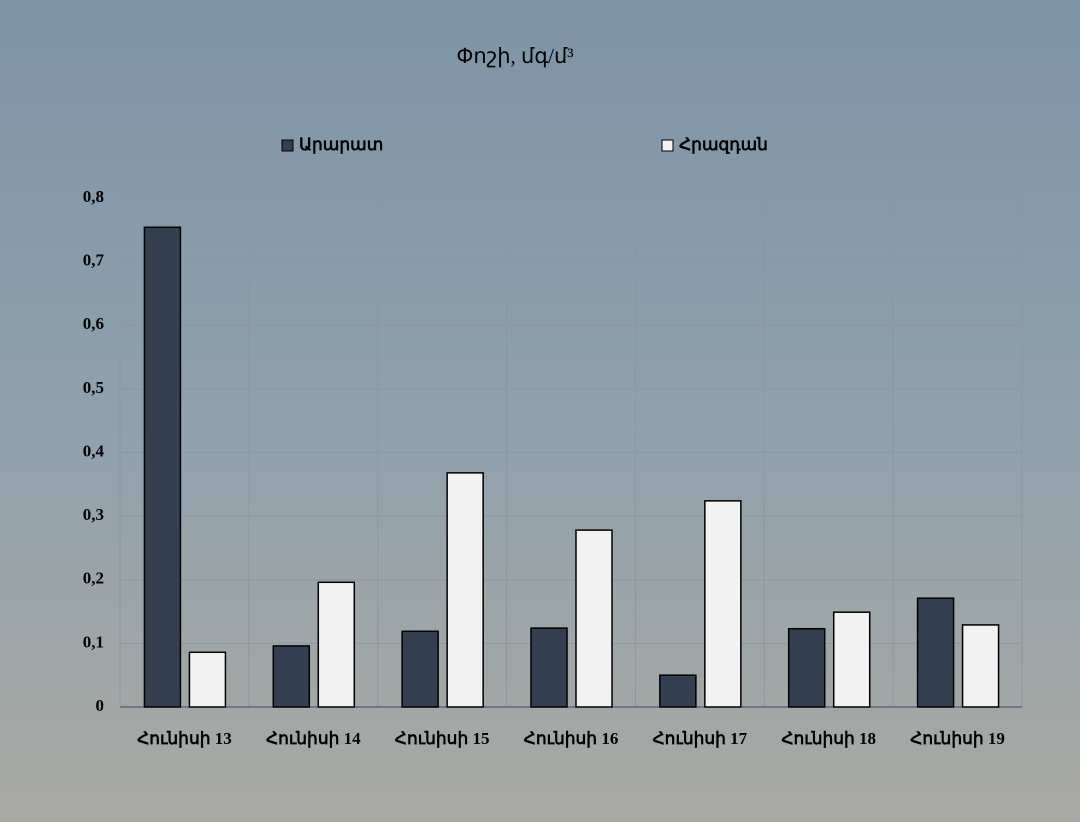  I want to click on legend-label: Հրազդան, so click(723, 144).